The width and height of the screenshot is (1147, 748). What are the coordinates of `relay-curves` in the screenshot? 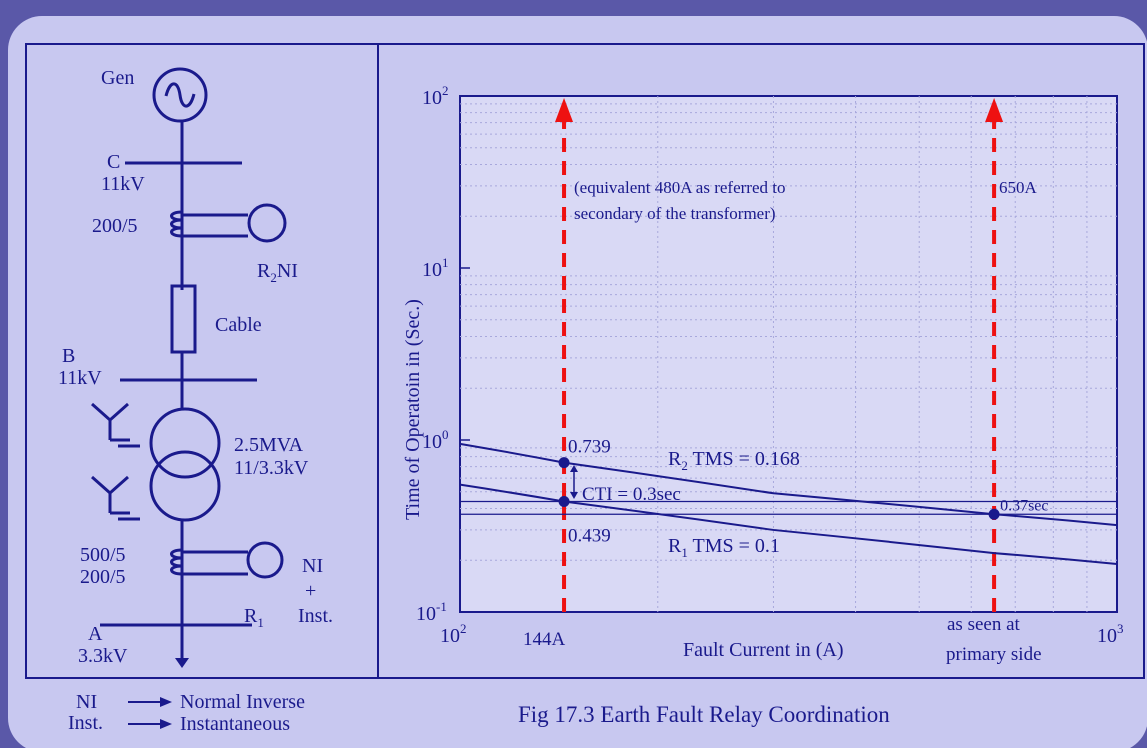 It's located at (788, 504).